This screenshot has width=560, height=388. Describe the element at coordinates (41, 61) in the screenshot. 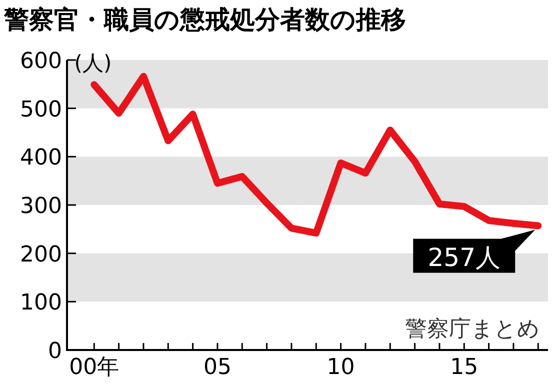

I see `y-tick-label: 600` at that location.